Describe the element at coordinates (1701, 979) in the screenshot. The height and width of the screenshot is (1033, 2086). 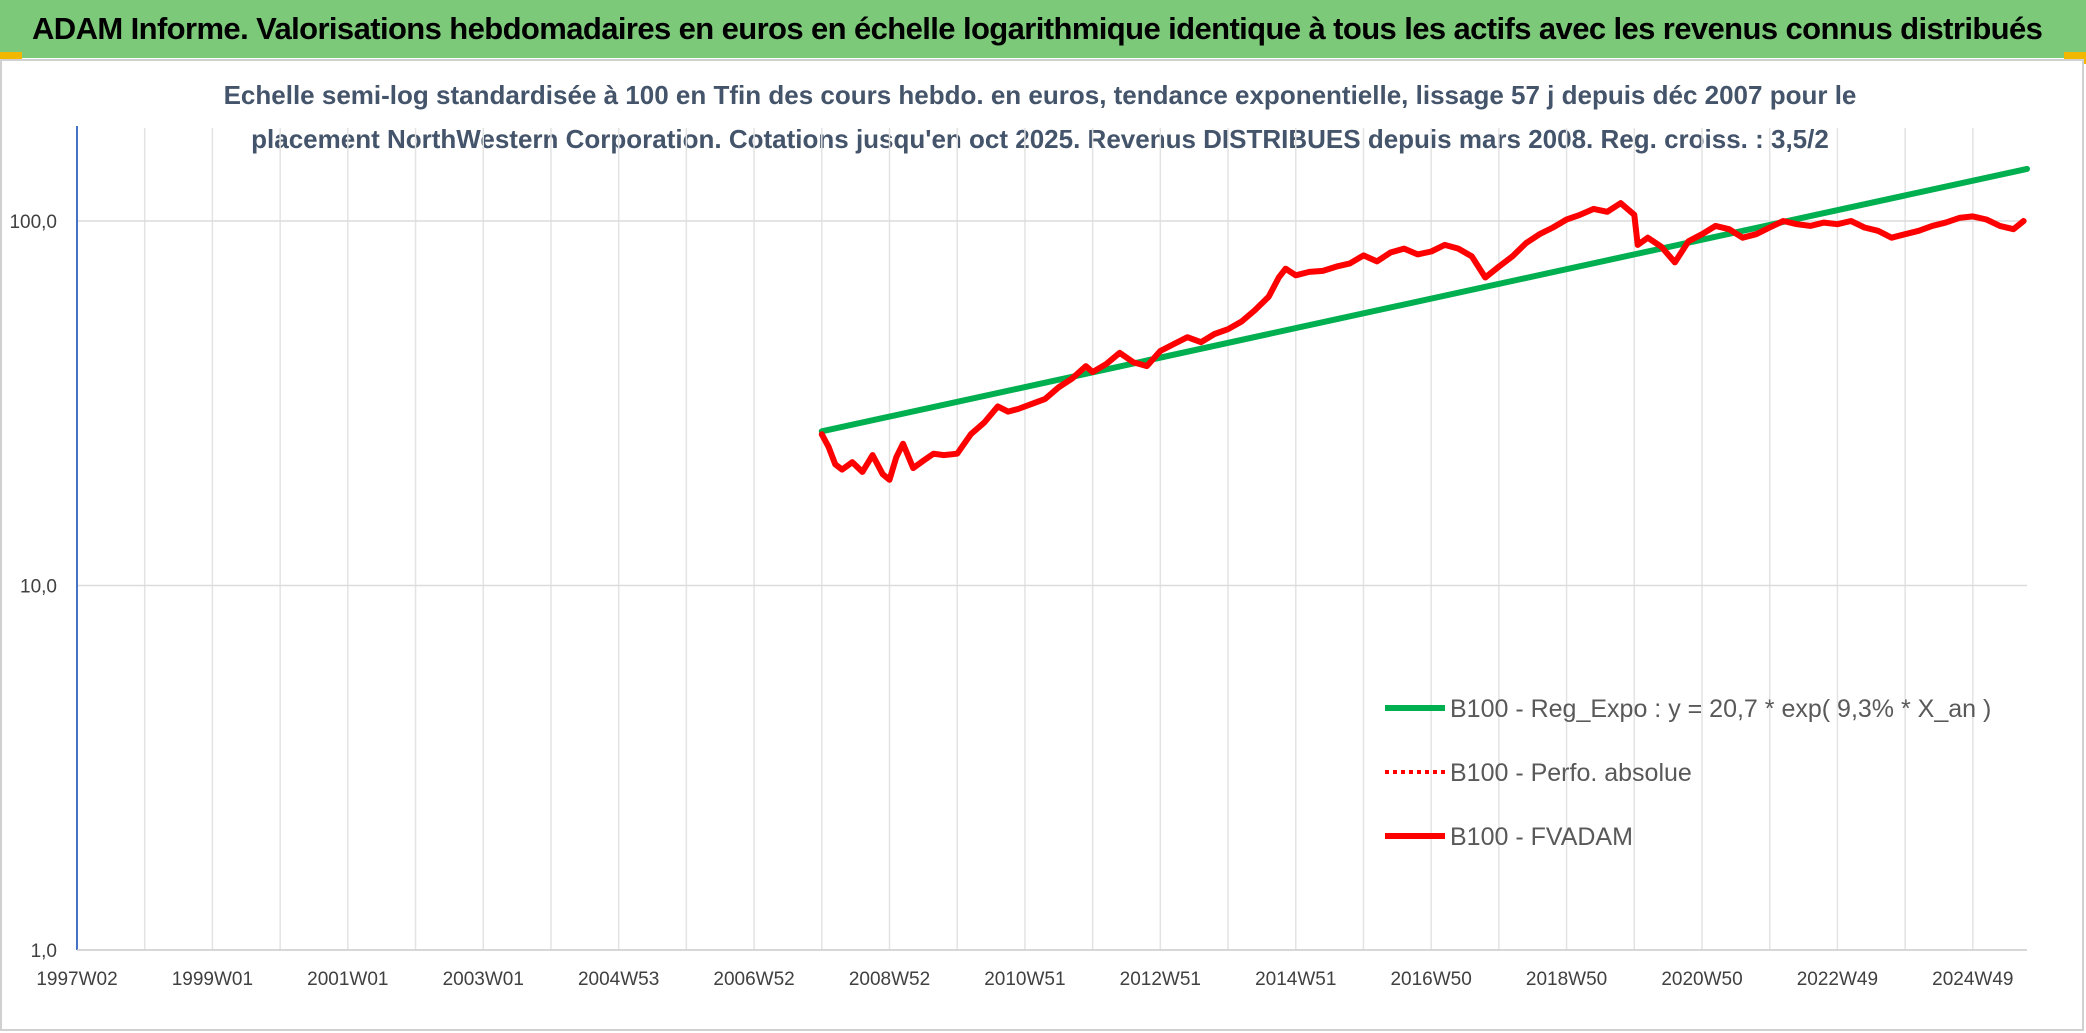
I see `x-tick-label: 2020W50` at that location.